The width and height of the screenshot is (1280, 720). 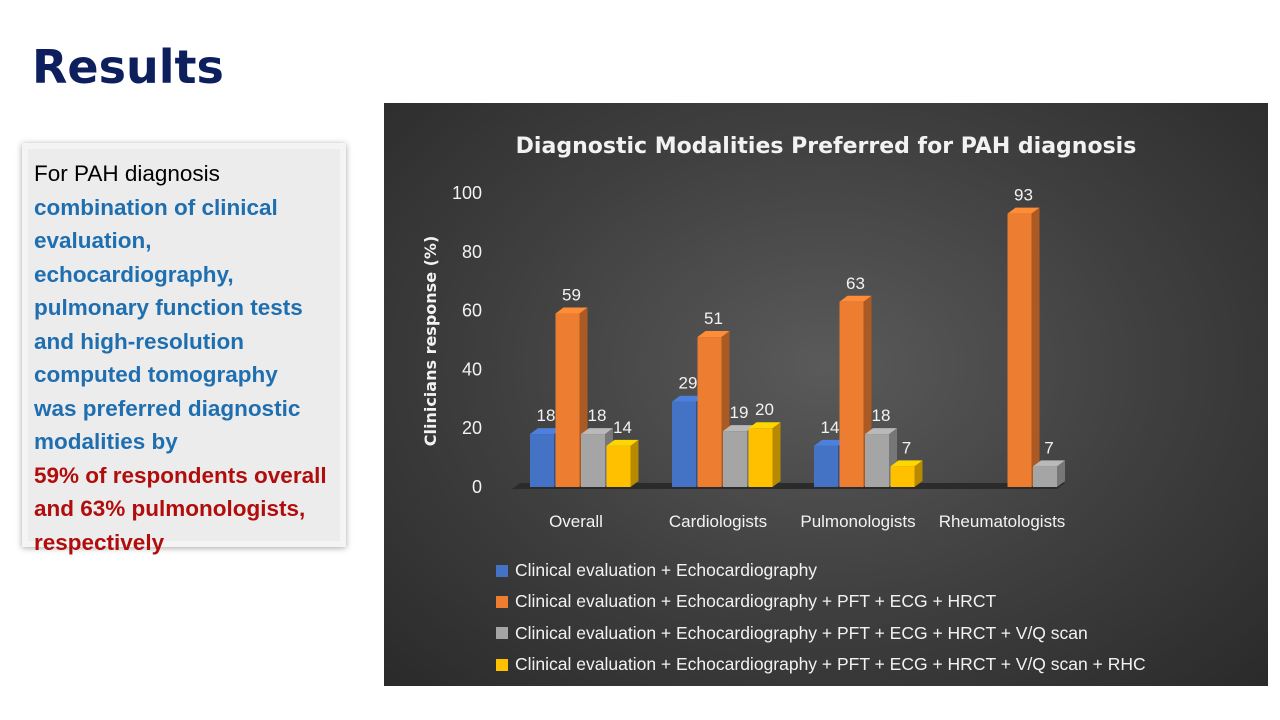 I want to click on data-label: 19, so click(x=739, y=412).